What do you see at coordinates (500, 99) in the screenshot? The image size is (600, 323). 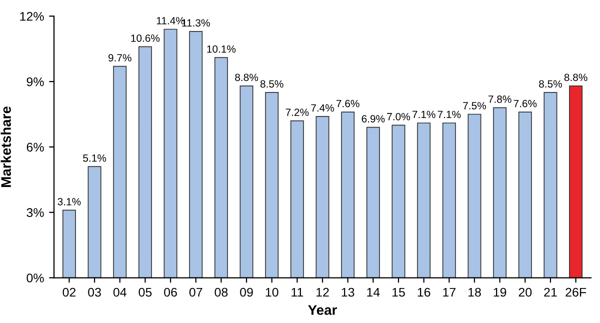 I see `data-label: 7.8%` at bounding box center [500, 99].